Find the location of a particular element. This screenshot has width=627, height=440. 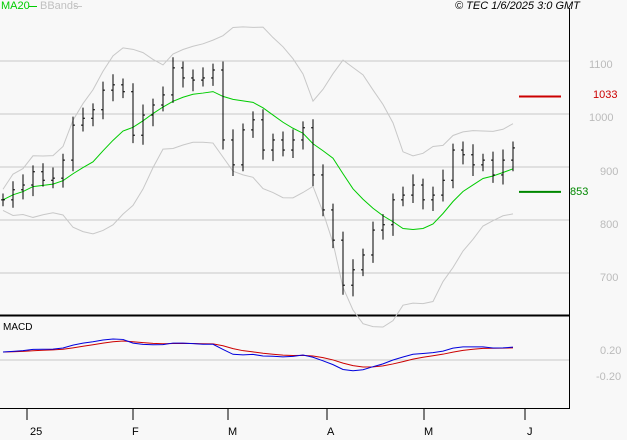

macd-tick-pos: 0.20 is located at coordinates (611, 351).